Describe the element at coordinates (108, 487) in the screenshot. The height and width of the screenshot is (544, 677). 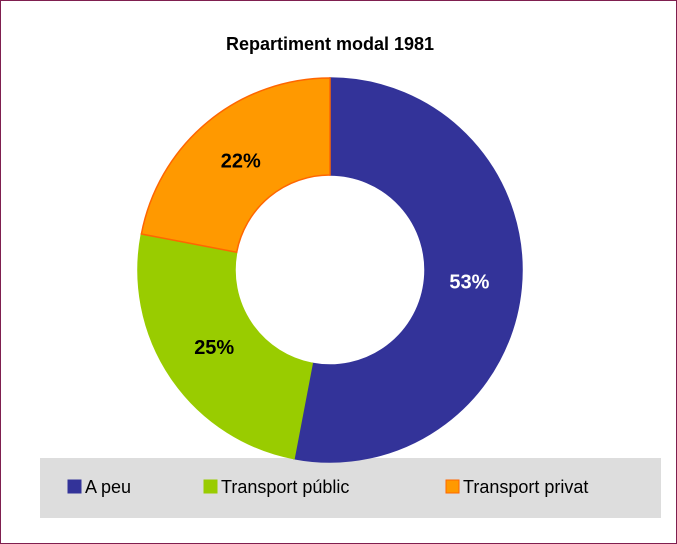
I see `legend-label: A peu` at that location.